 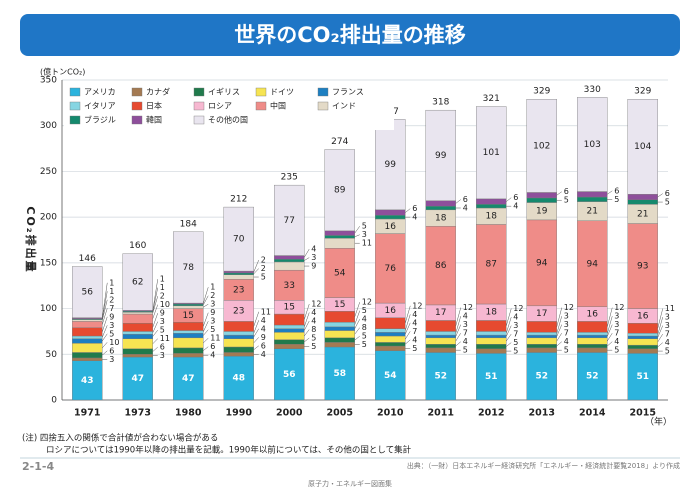 I want to click on total-label: 212, so click(x=238, y=200).